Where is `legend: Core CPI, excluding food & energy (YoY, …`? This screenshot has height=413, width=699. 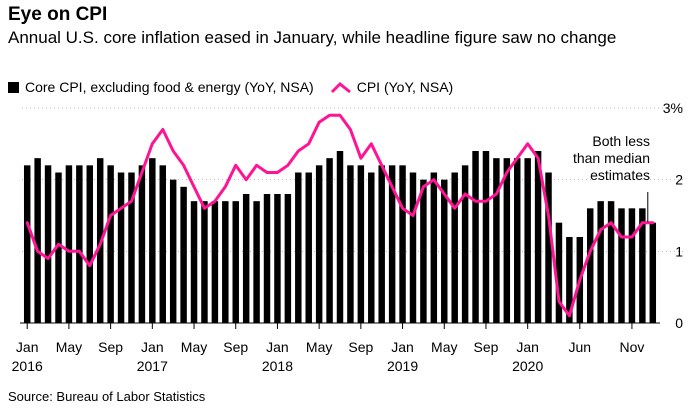 legend: Core CPI, excluding food & energy (YoY, … is located at coordinates (230, 87).